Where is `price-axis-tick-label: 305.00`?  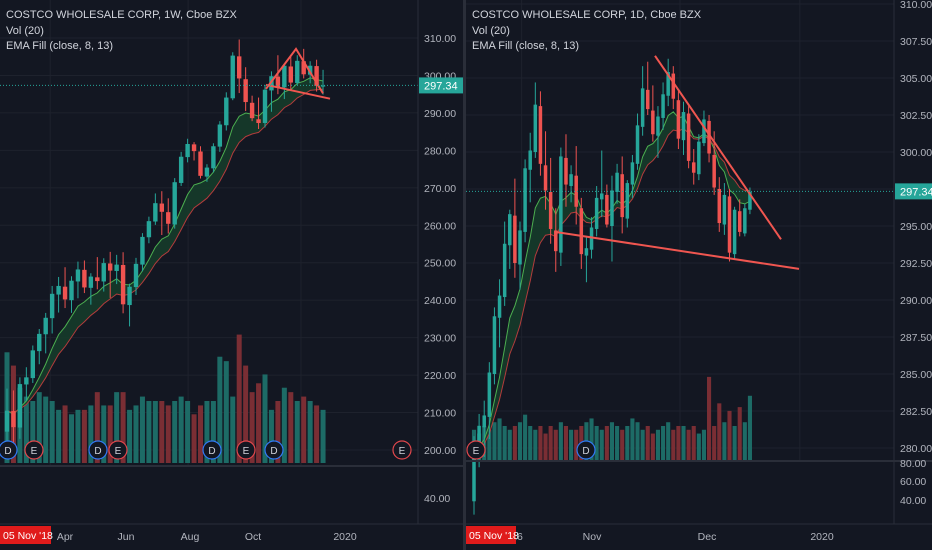
price-axis-tick-label: 305.00 is located at coordinates (916, 79).